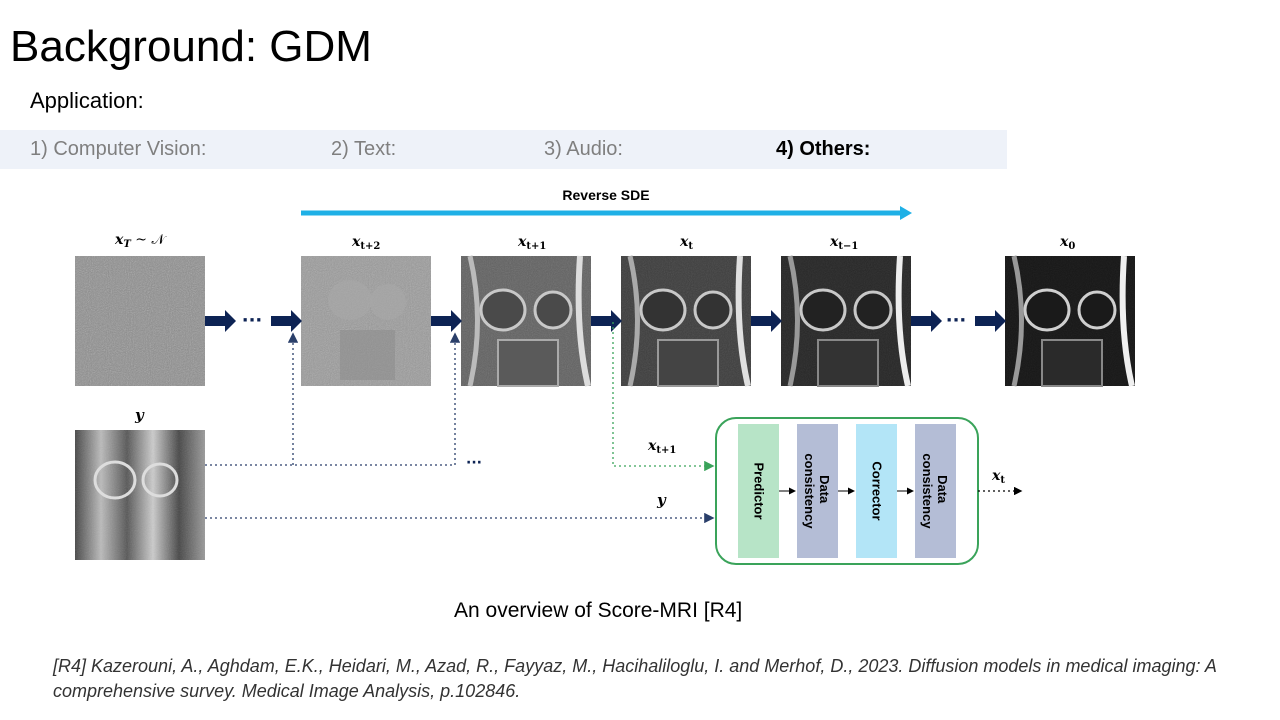  Describe the element at coordinates (583, 149) in the screenshot. I see `tab-audio: 3) Audio:` at that location.